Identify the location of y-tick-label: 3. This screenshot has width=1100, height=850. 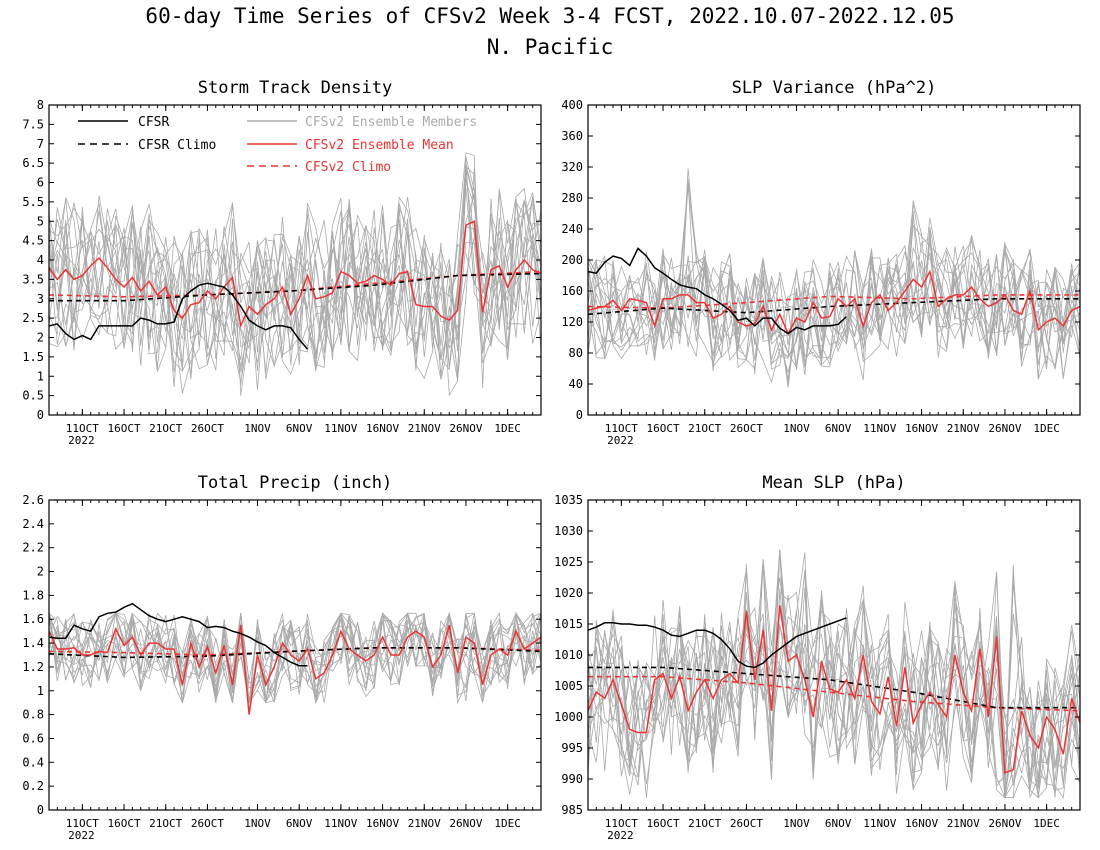
(40, 299).